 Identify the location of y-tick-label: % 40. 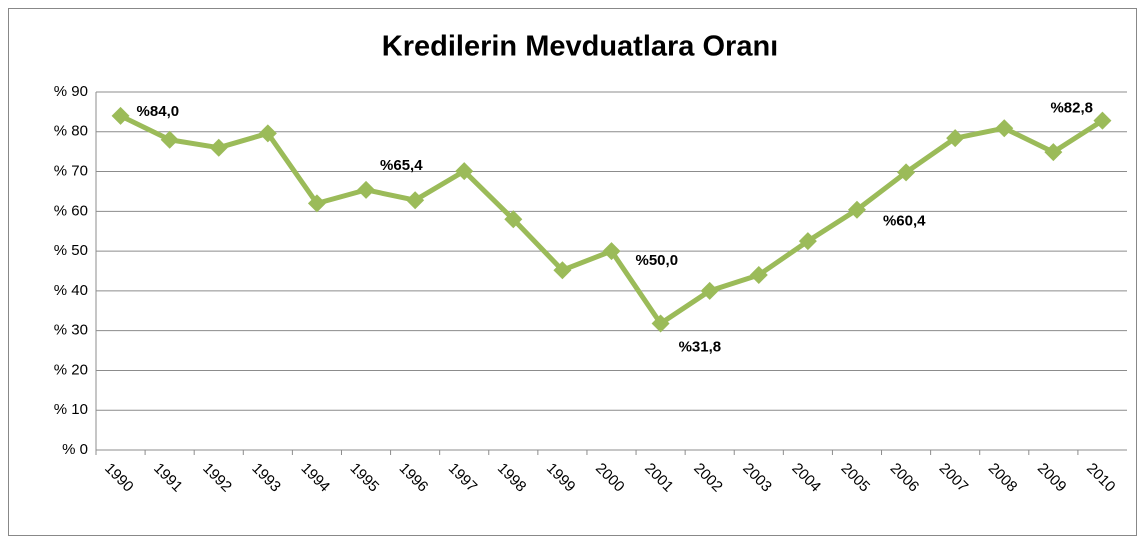
(71, 290).